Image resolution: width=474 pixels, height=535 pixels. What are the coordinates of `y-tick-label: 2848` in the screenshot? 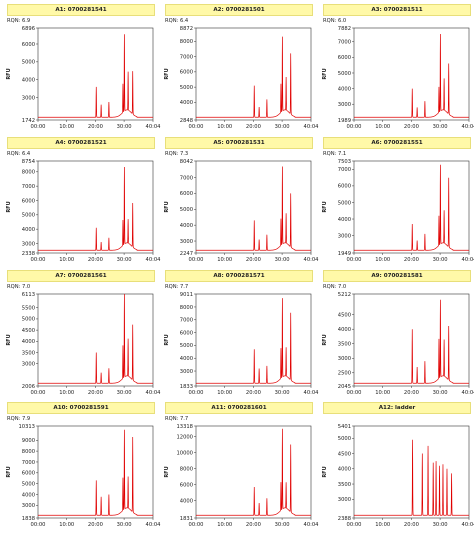 It's located at (186, 121).